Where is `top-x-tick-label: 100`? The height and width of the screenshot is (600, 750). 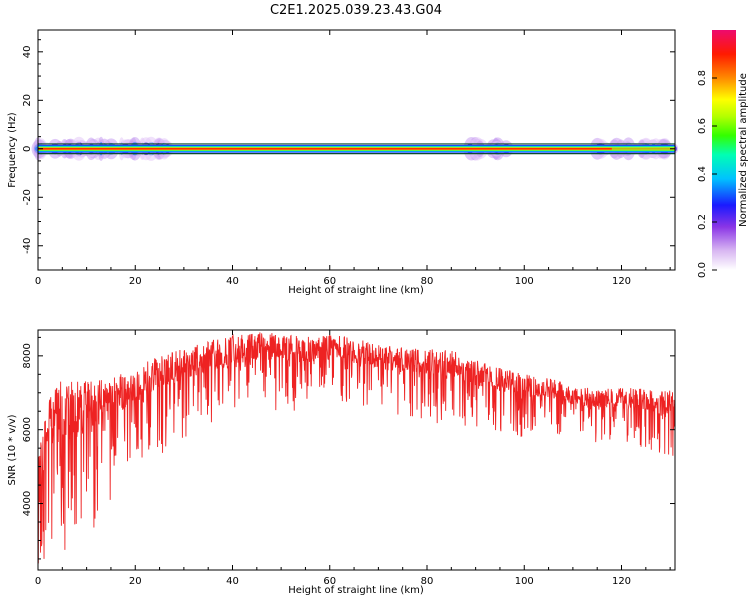
top-x-tick-label: 100 is located at coordinates (524, 281).